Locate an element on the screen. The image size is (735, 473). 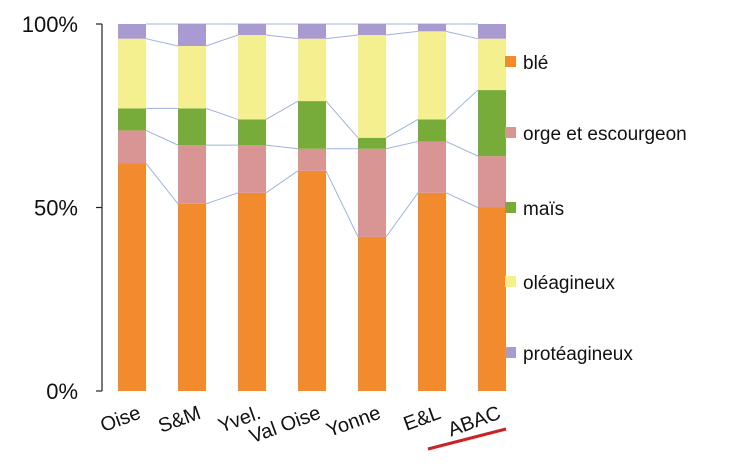
x-tick-label-1: Oise is located at coordinates (121, 419).